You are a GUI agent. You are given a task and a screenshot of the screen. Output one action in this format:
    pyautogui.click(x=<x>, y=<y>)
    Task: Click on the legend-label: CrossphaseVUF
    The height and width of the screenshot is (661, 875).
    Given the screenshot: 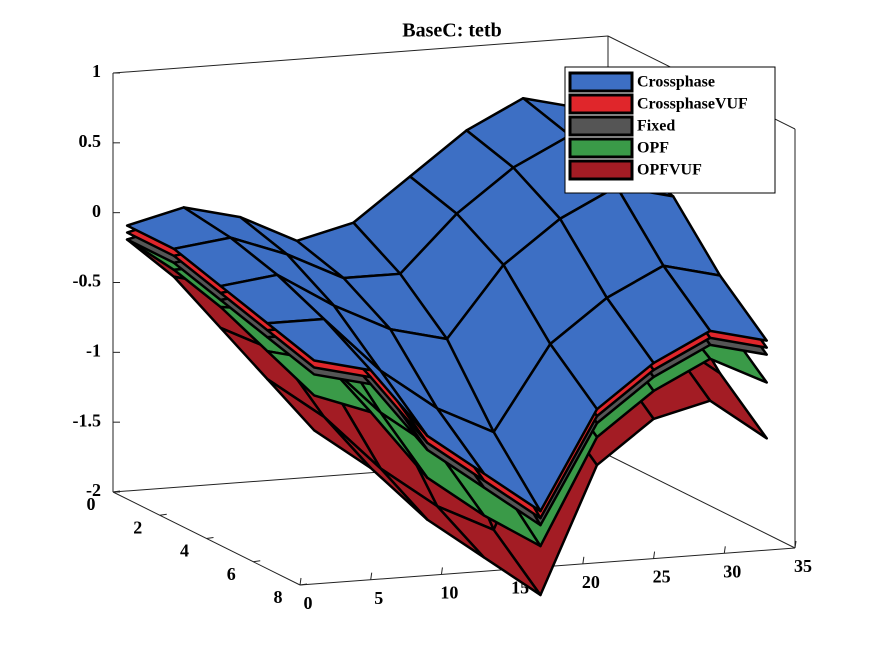 What is the action you would take?
    pyautogui.click(x=692, y=104)
    